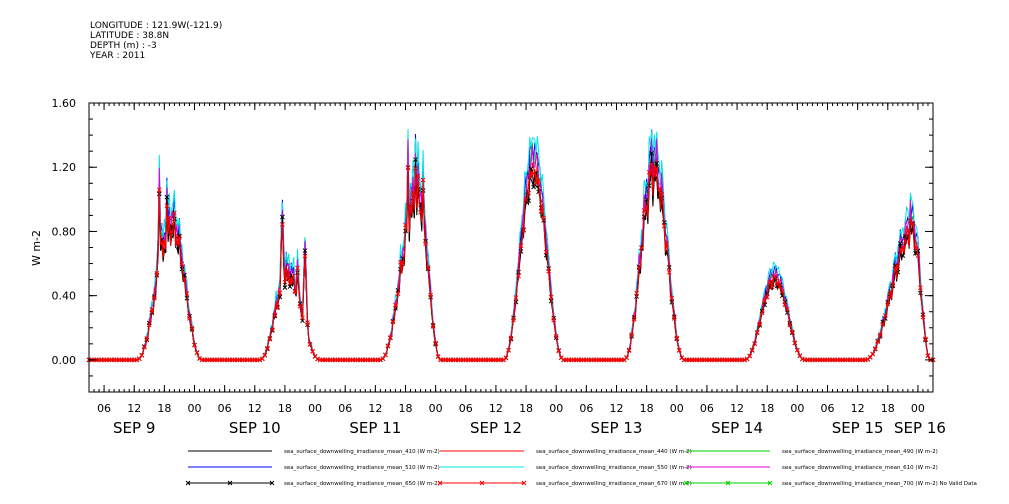 The width and height of the screenshot is (1009, 504). What do you see at coordinates (255, 428) in the screenshot?
I see `x-day-label: SEP 10` at bounding box center [255, 428].